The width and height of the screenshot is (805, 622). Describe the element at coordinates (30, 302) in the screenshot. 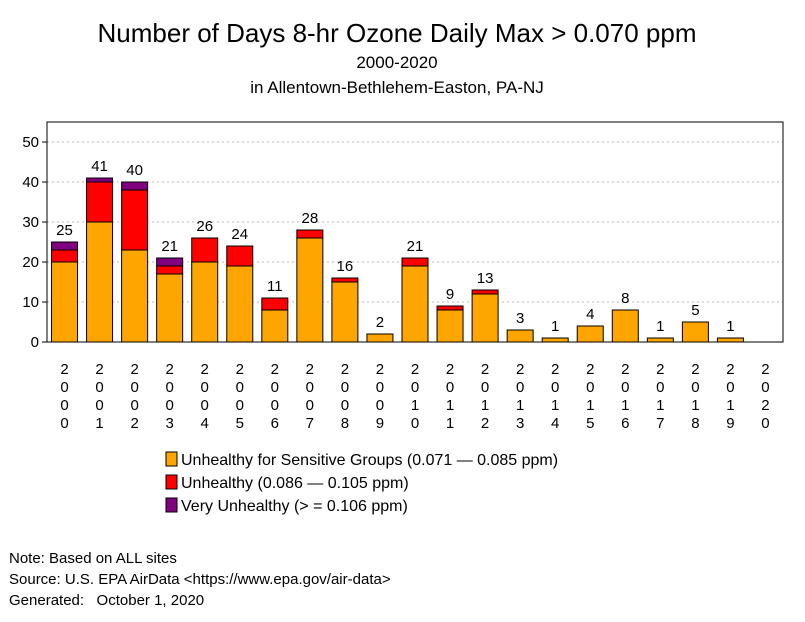

I see `y-tick-label-1: 10` at that location.